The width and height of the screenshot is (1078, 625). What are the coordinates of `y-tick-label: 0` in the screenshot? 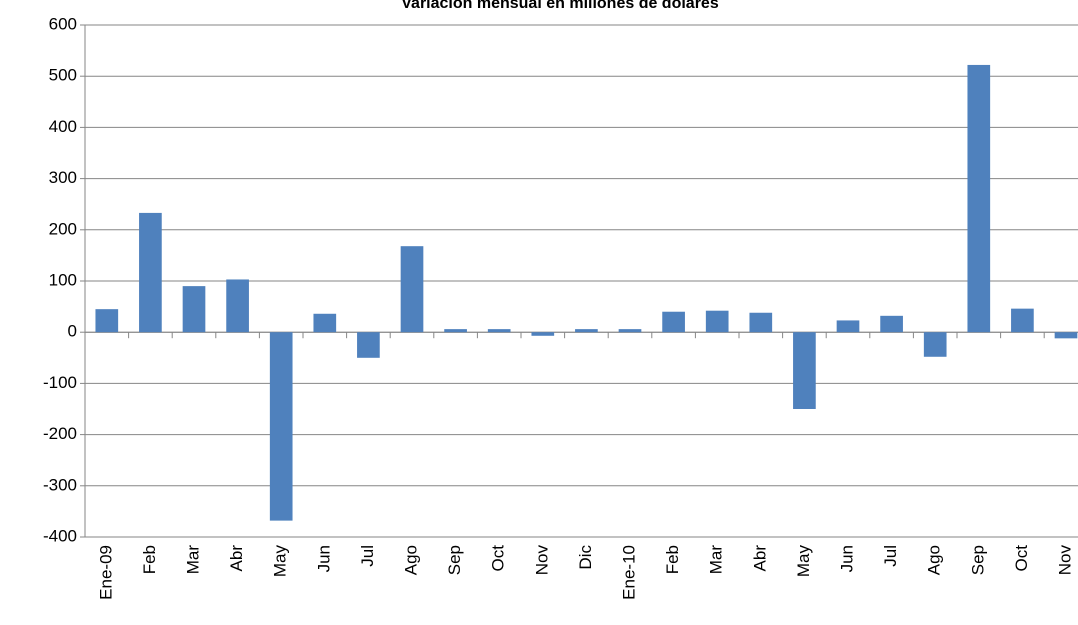 It's located at (72, 331).